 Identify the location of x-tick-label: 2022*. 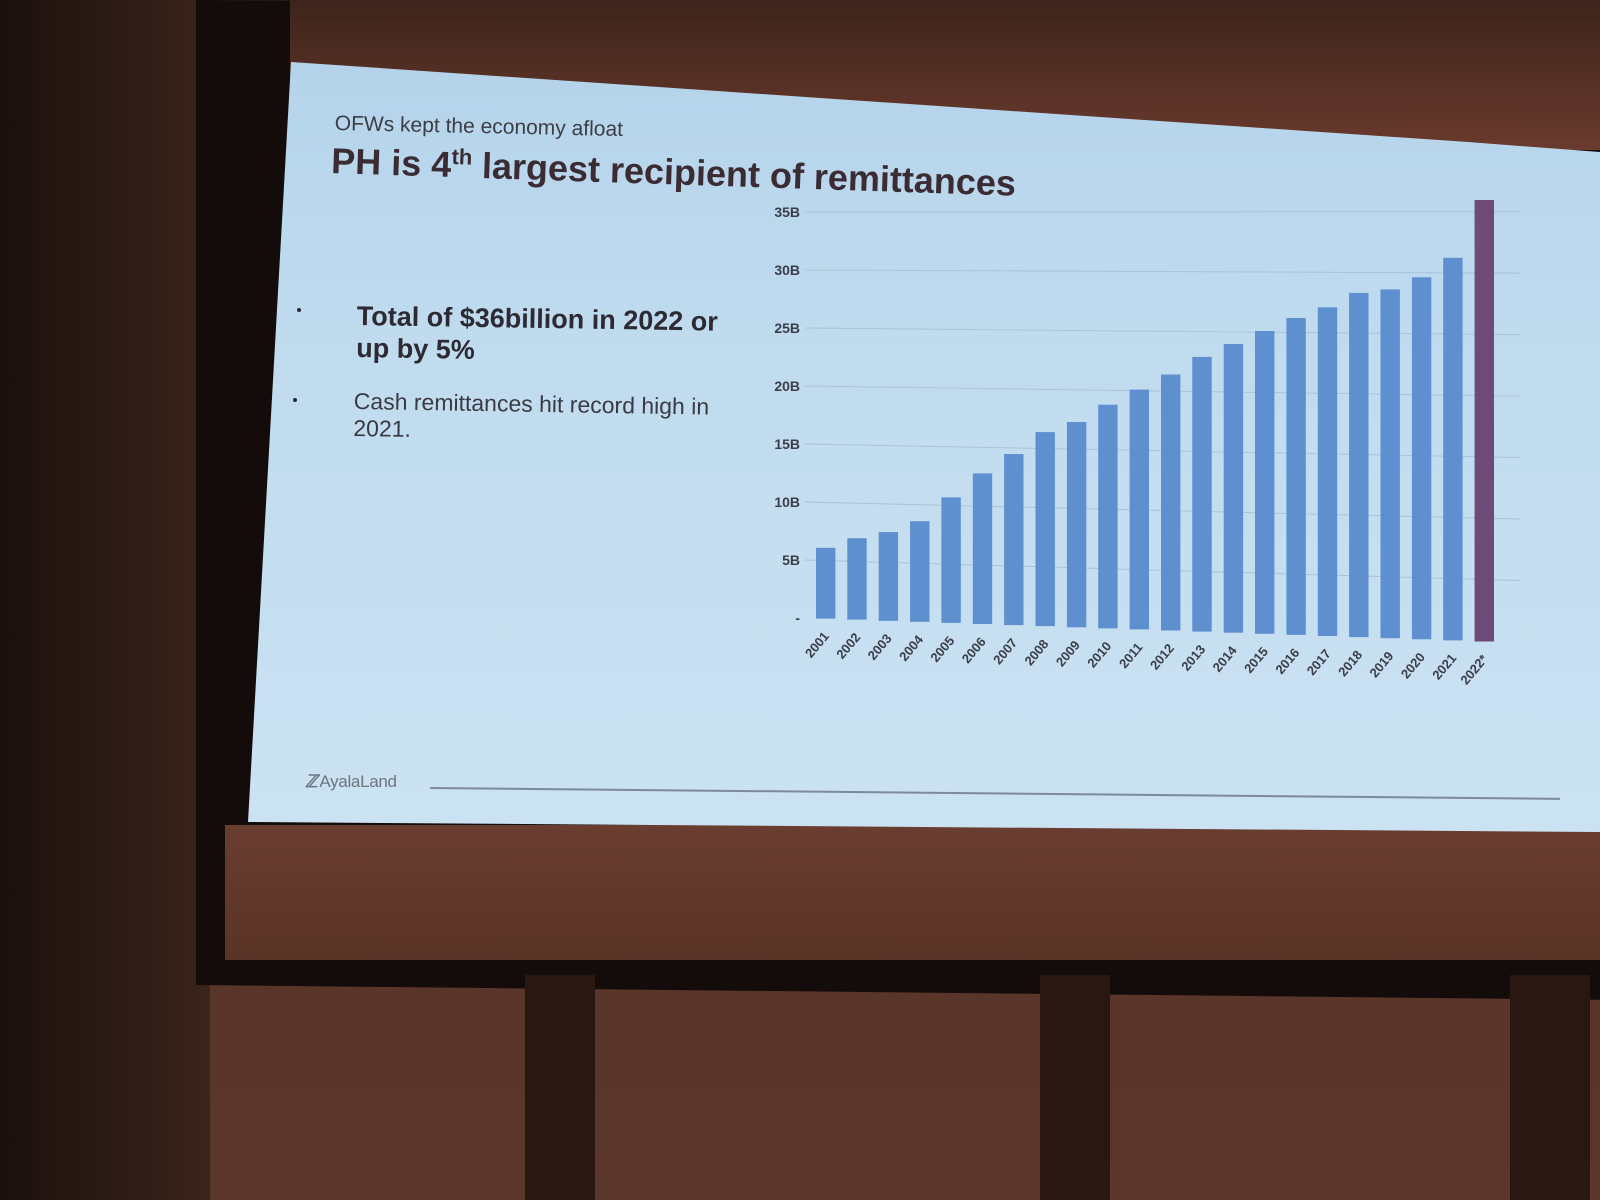
(1474, 669).